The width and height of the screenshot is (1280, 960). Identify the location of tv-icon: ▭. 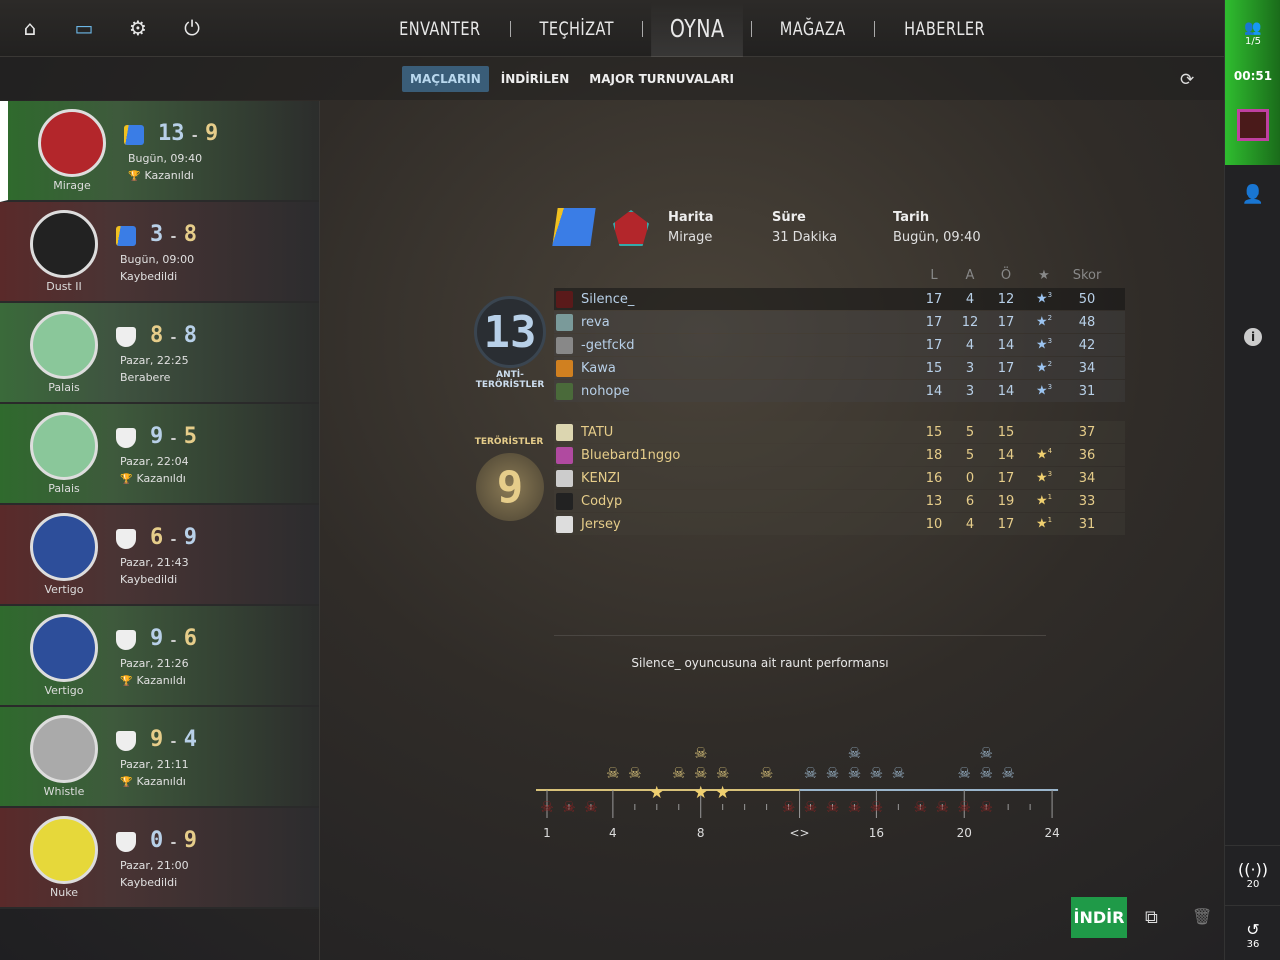
(84, 28).